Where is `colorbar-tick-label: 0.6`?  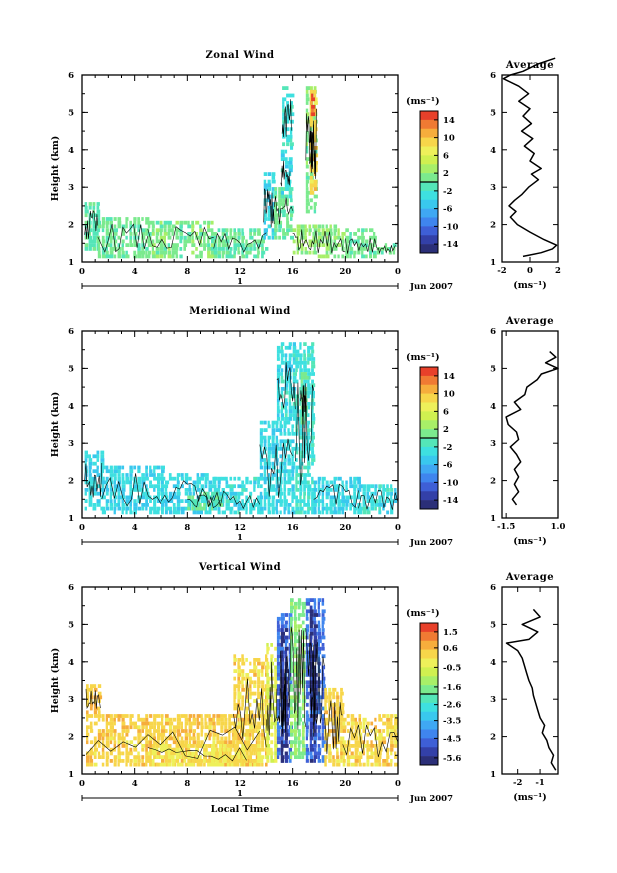
colorbar-tick-label: 0.6 is located at coordinates (450, 649).